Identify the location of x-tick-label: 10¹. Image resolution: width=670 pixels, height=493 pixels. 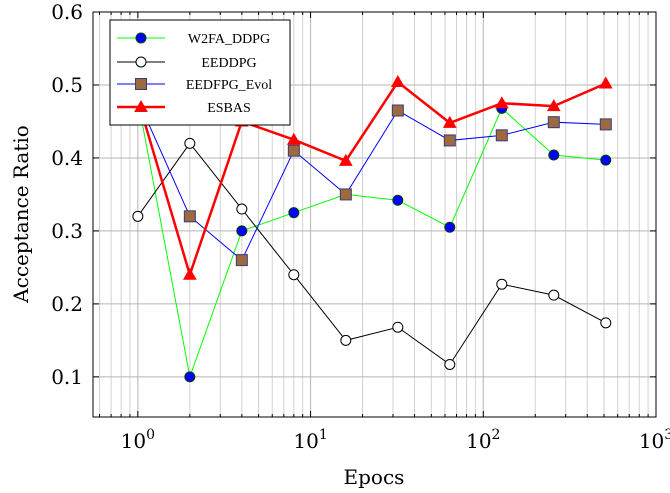
(310, 440).